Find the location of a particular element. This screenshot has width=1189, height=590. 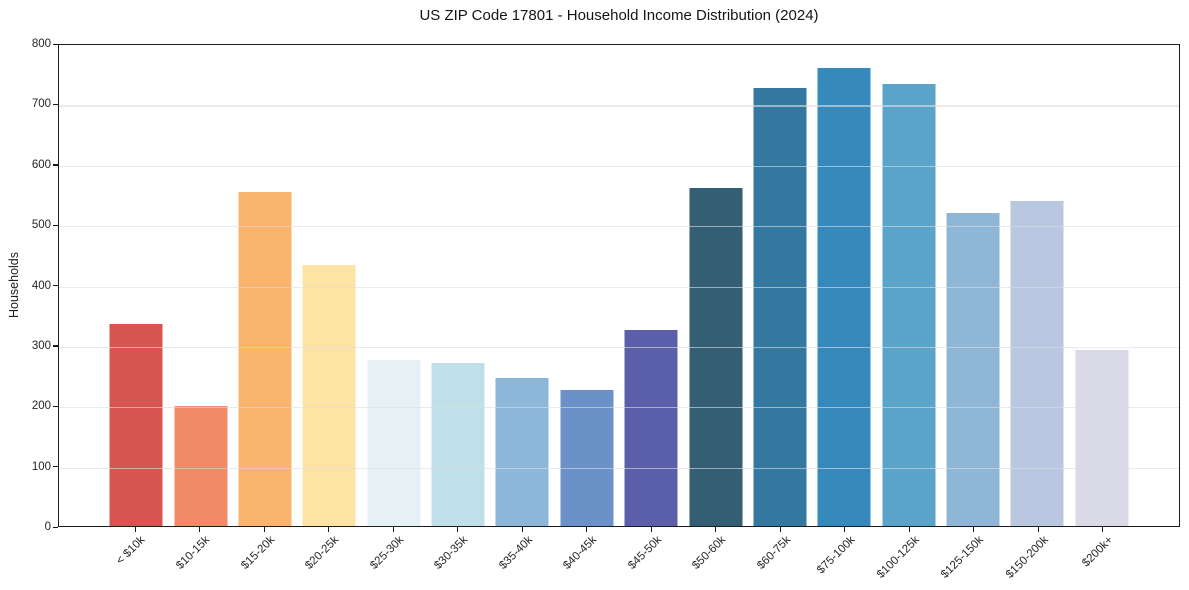

x-tick-label: $50-60k is located at coordinates (709, 553).